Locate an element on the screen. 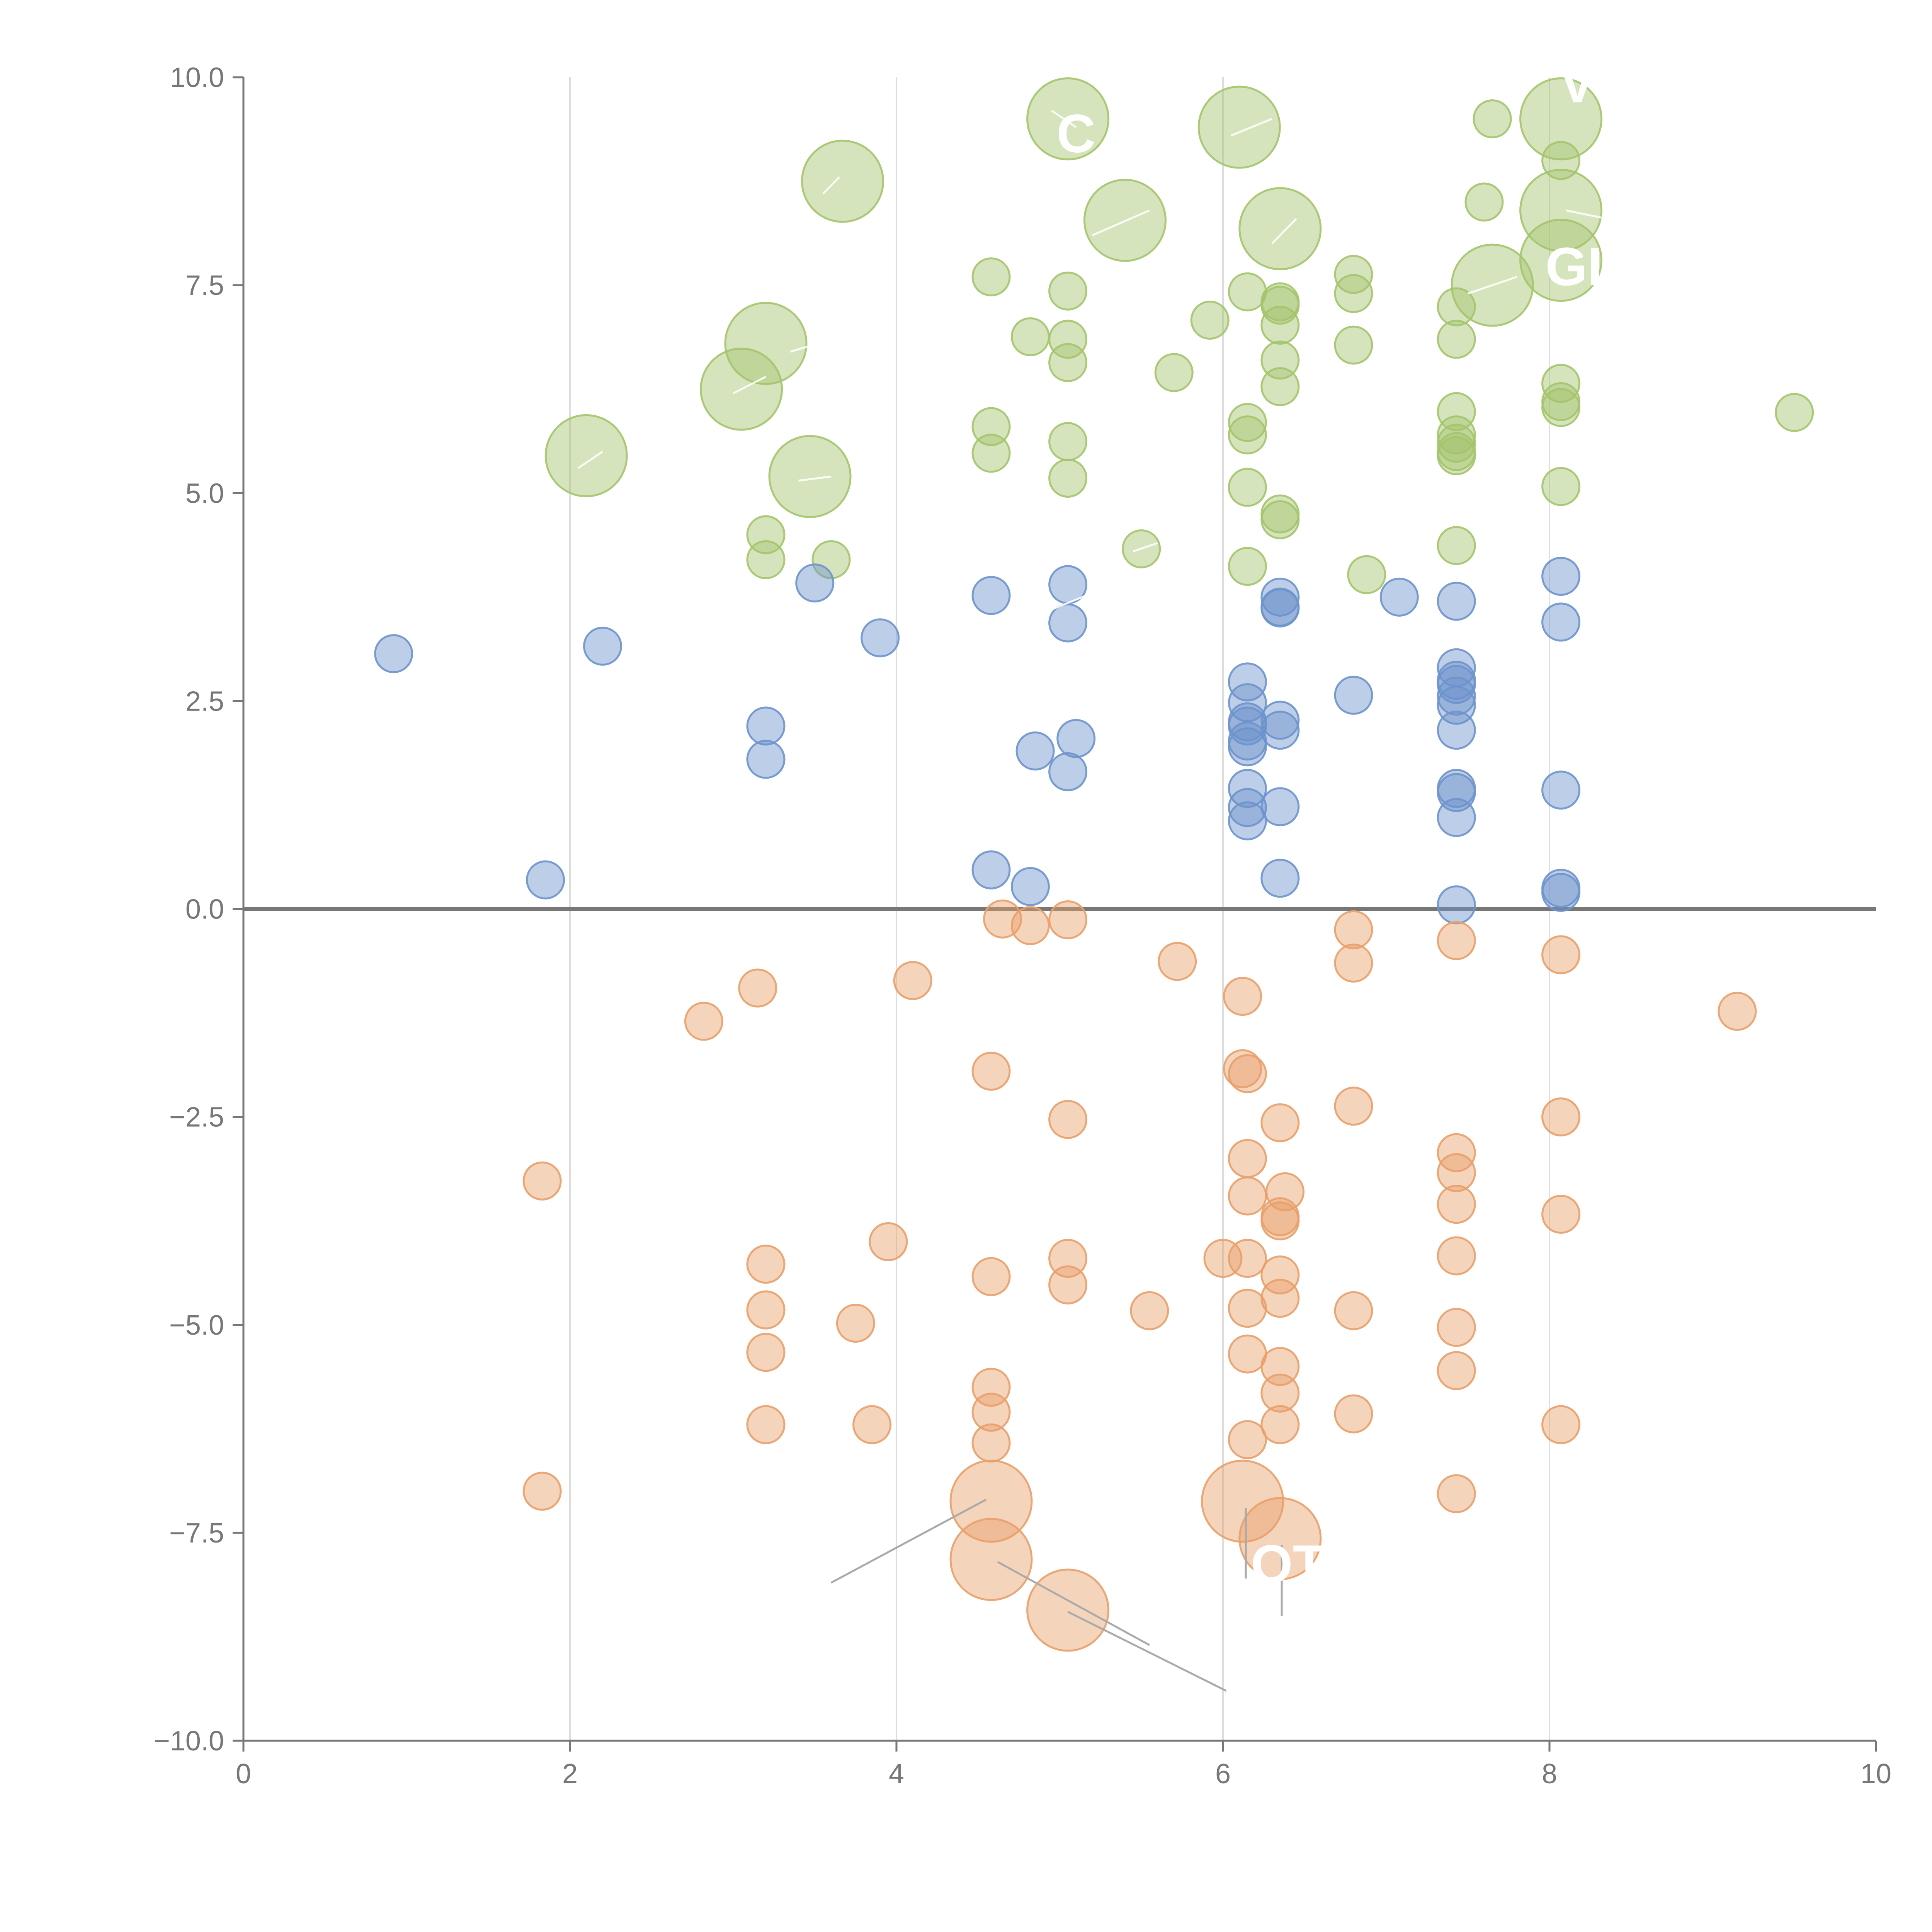 The image size is (1932, 1932). y-tick-label: −7.5 is located at coordinates (197, 1533).